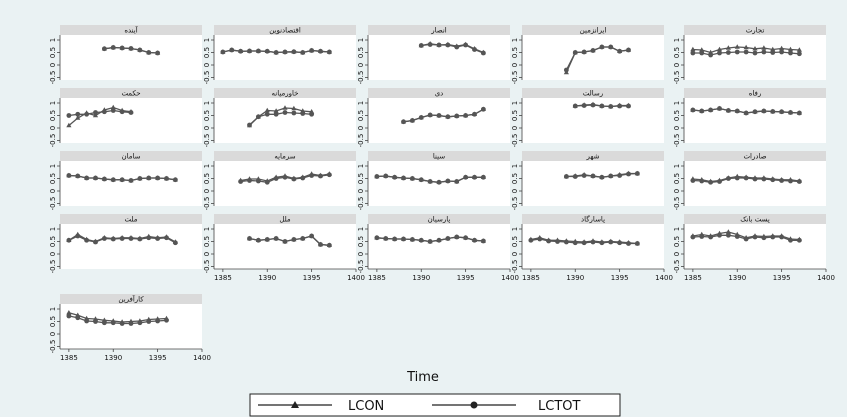  I want to click on panel-title: ملت, so click(131, 220).